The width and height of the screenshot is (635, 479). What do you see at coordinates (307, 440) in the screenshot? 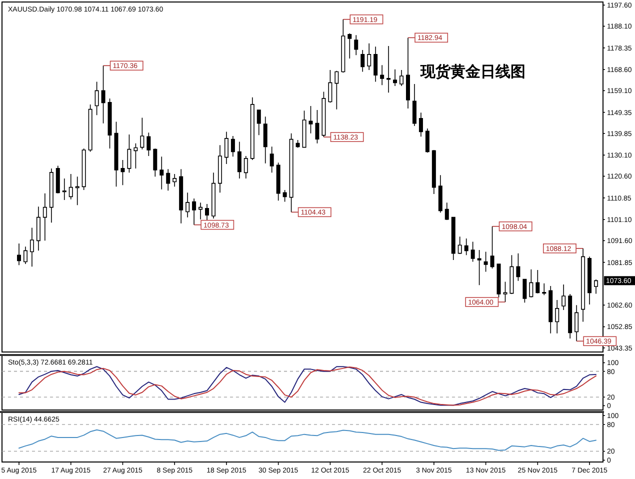
I see `line-series` at bounding box center [307, 440].